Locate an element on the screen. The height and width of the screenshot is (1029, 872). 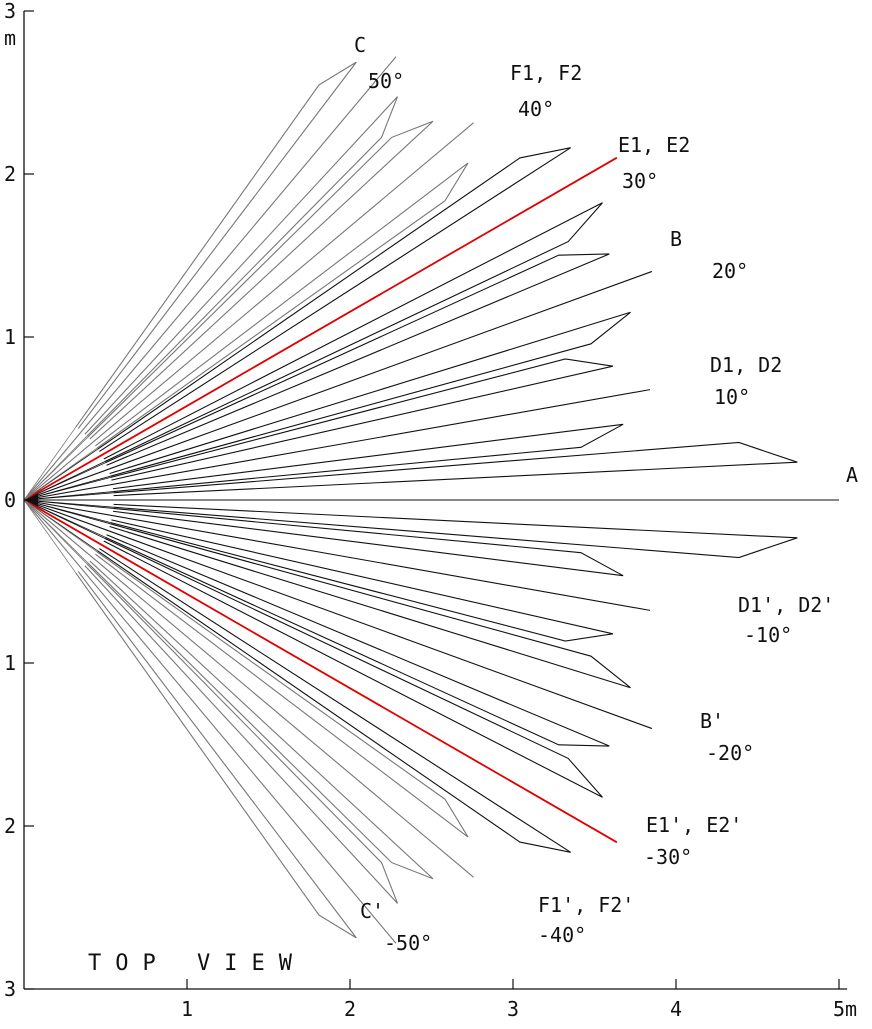
beam-root-8-b is located at coordinates (64, 519).